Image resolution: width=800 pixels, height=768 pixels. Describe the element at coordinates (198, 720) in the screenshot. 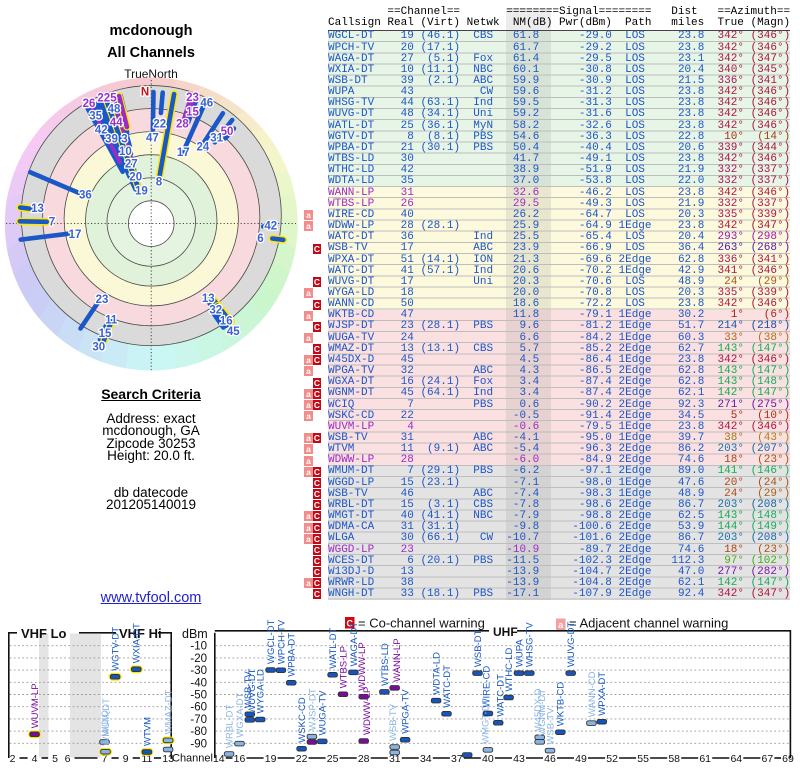

I see `svg-text: -70` at that location.